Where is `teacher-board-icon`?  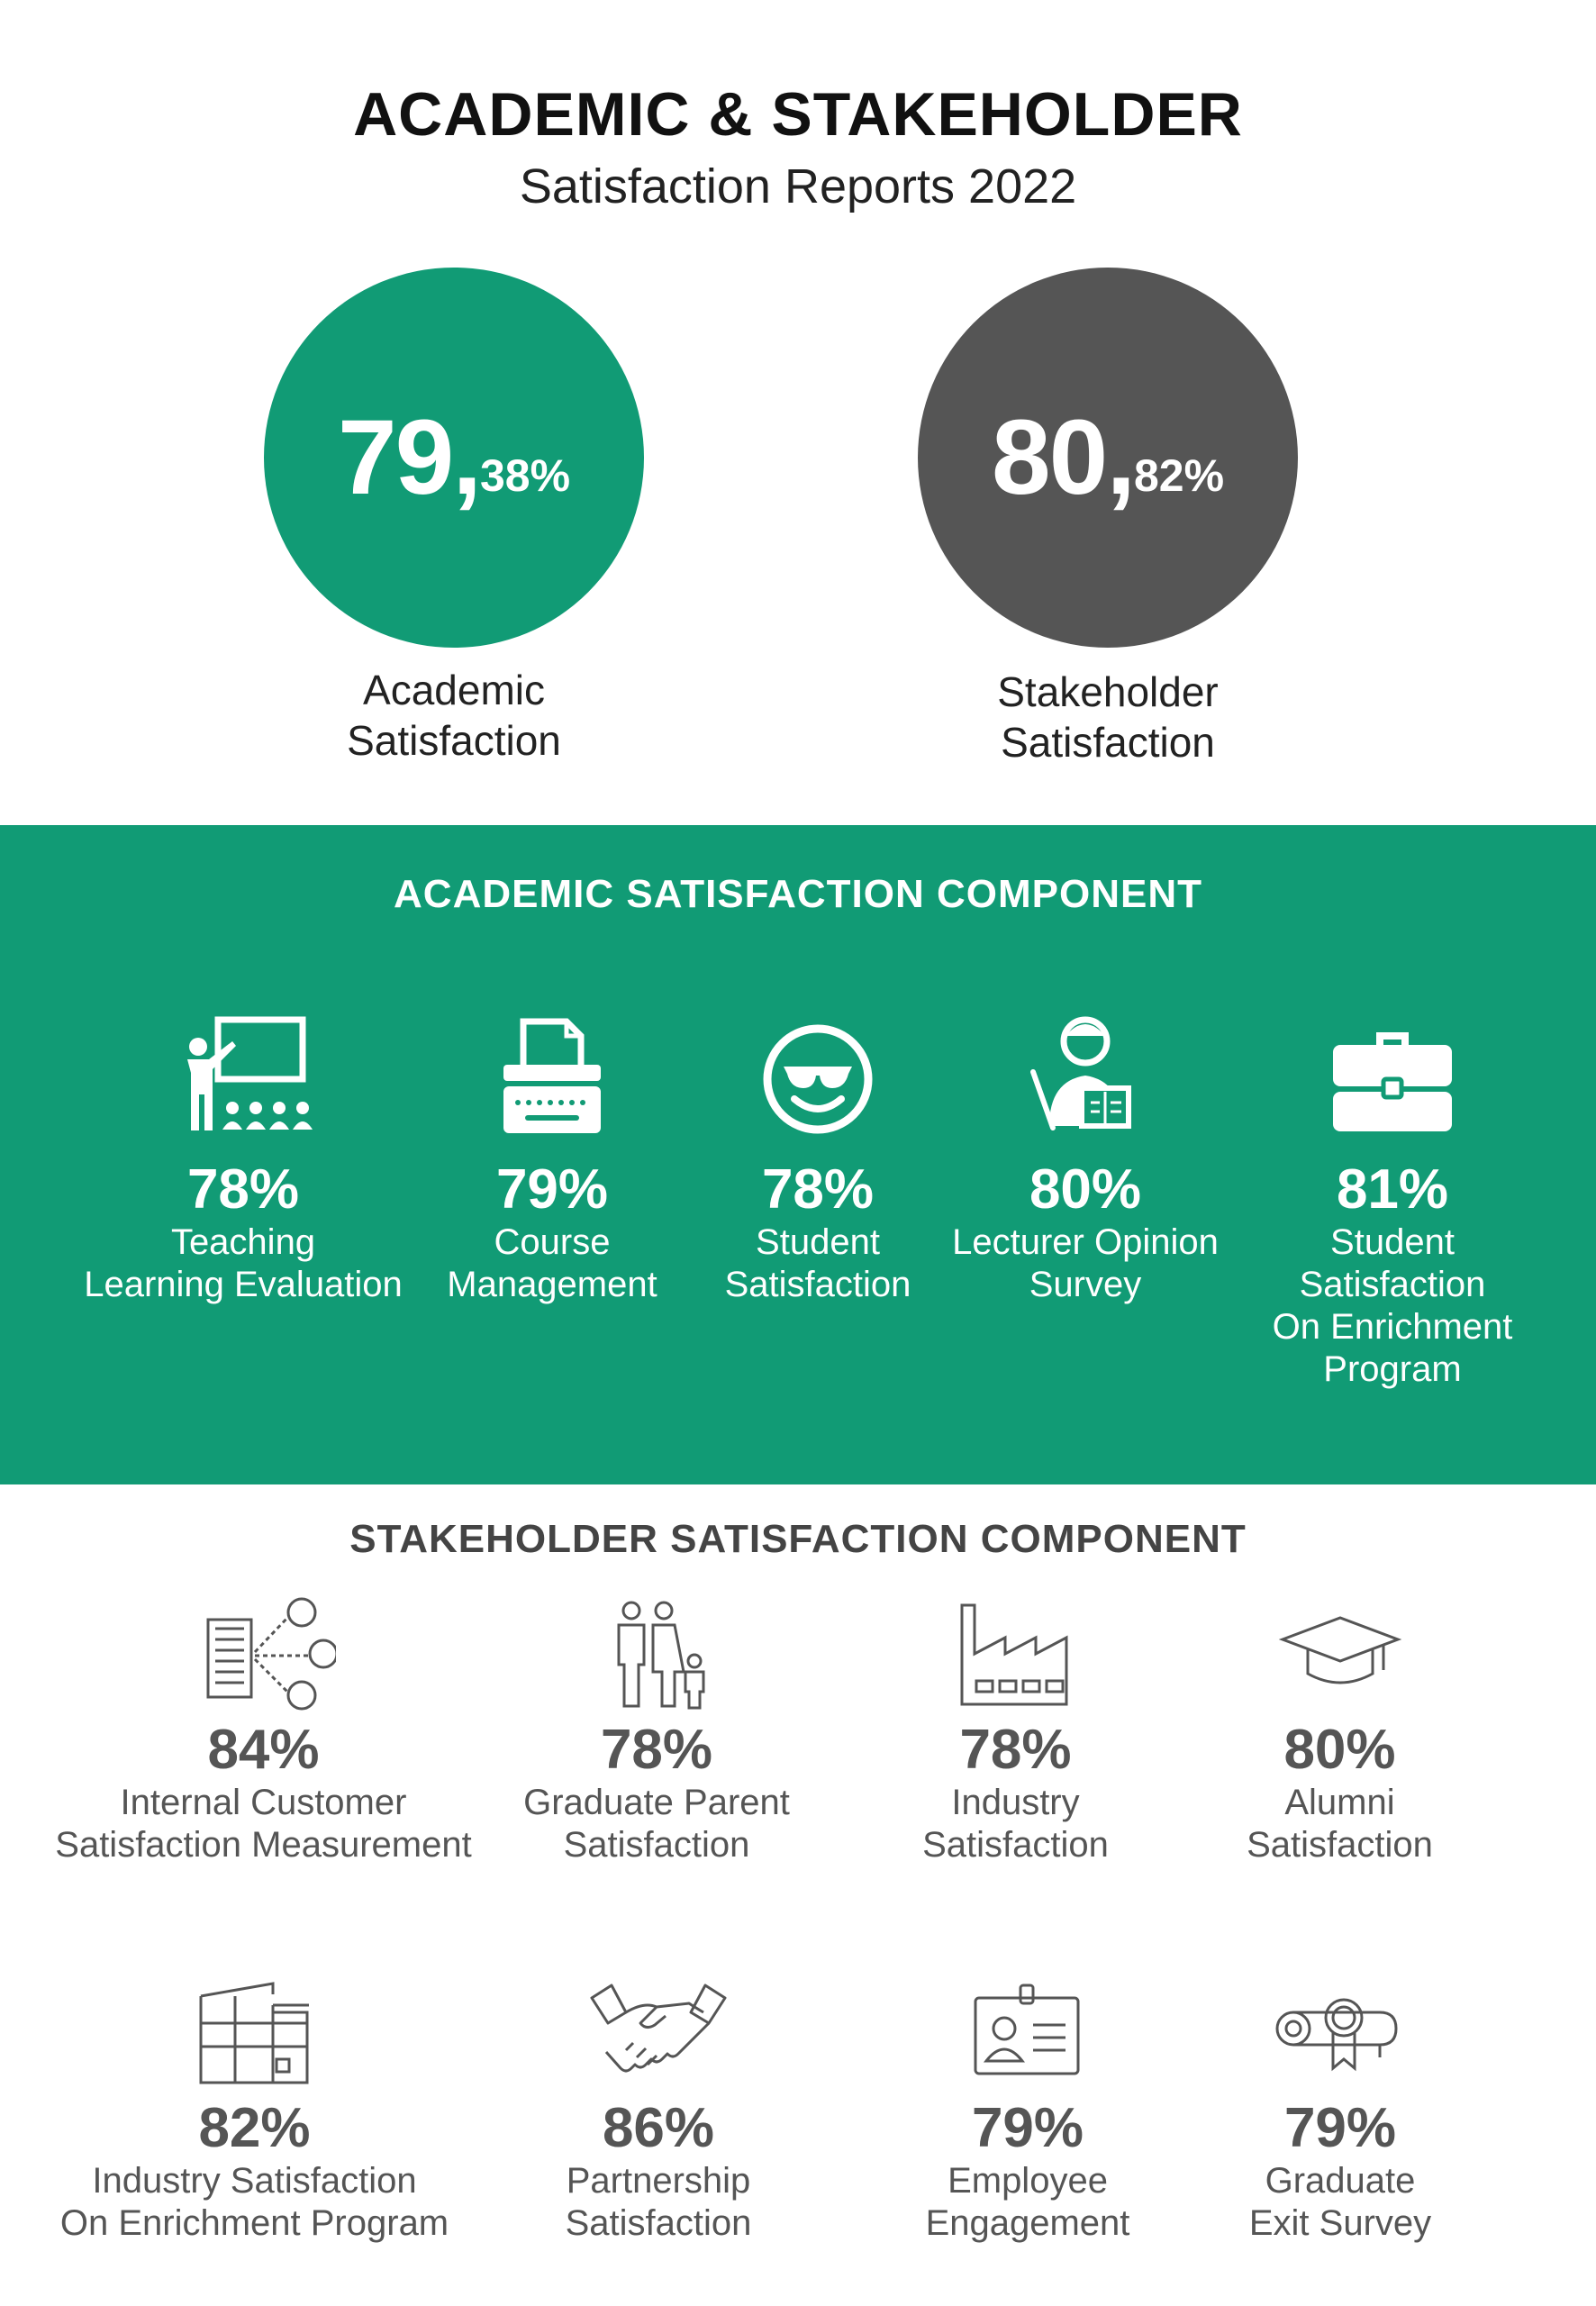 teacher-board-icon is located at coordinates (250, 1073).